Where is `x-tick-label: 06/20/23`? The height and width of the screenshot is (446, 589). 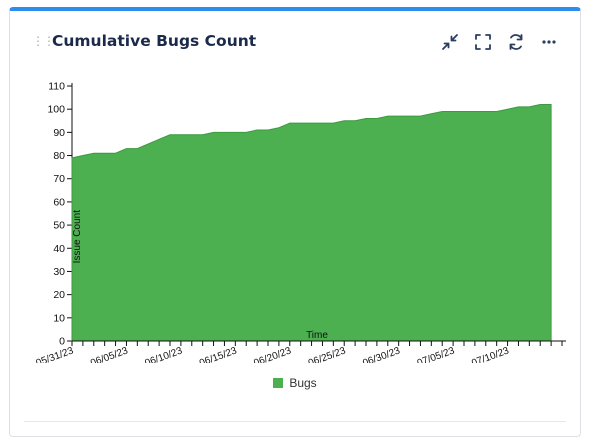 x-tick-label: 06/20/23 is located at coordinates (272, 354).